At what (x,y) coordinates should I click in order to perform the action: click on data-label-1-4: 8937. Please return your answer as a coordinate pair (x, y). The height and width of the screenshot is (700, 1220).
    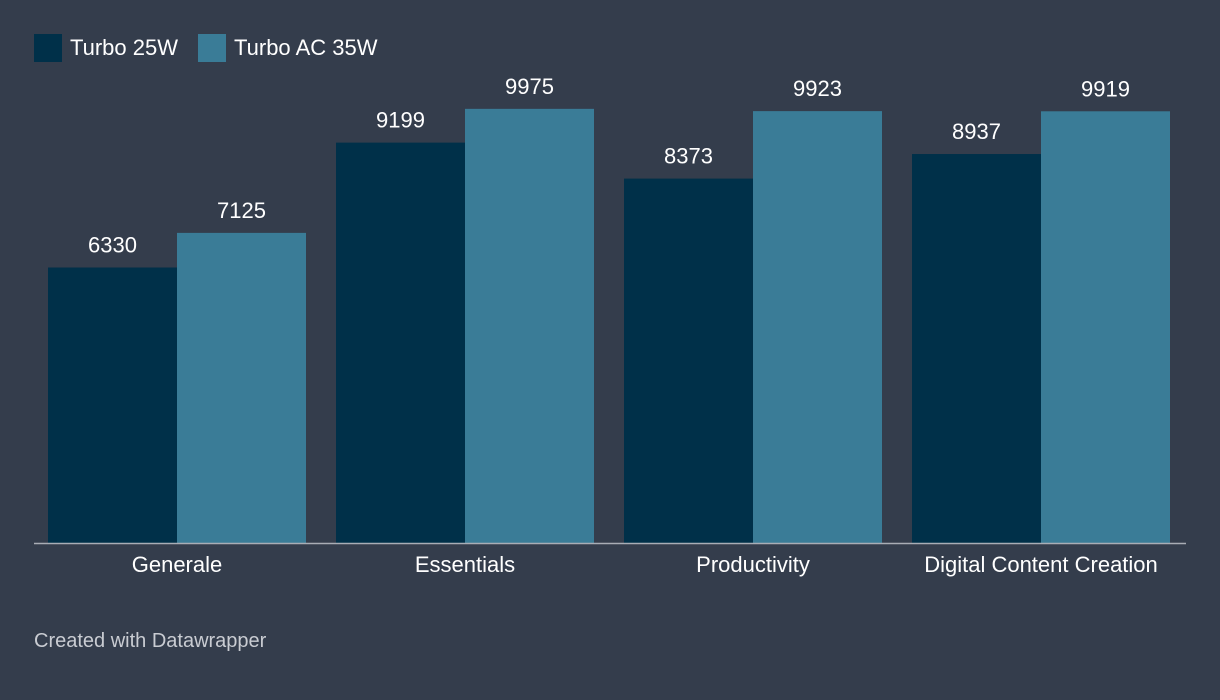
    Looking at the image, I should click on (976, 131).